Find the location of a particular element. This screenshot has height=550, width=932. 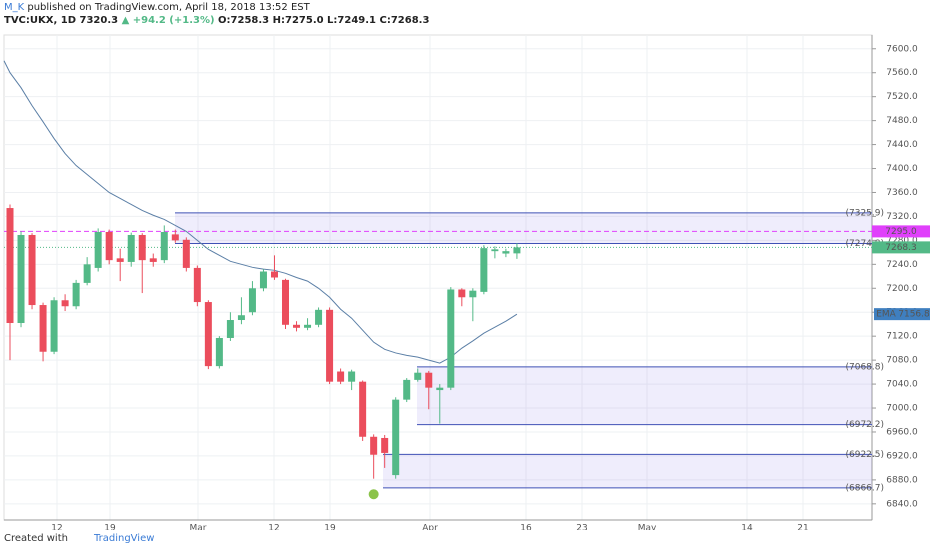

zone-label: (7325.9) is located at coordinates (864, 213).